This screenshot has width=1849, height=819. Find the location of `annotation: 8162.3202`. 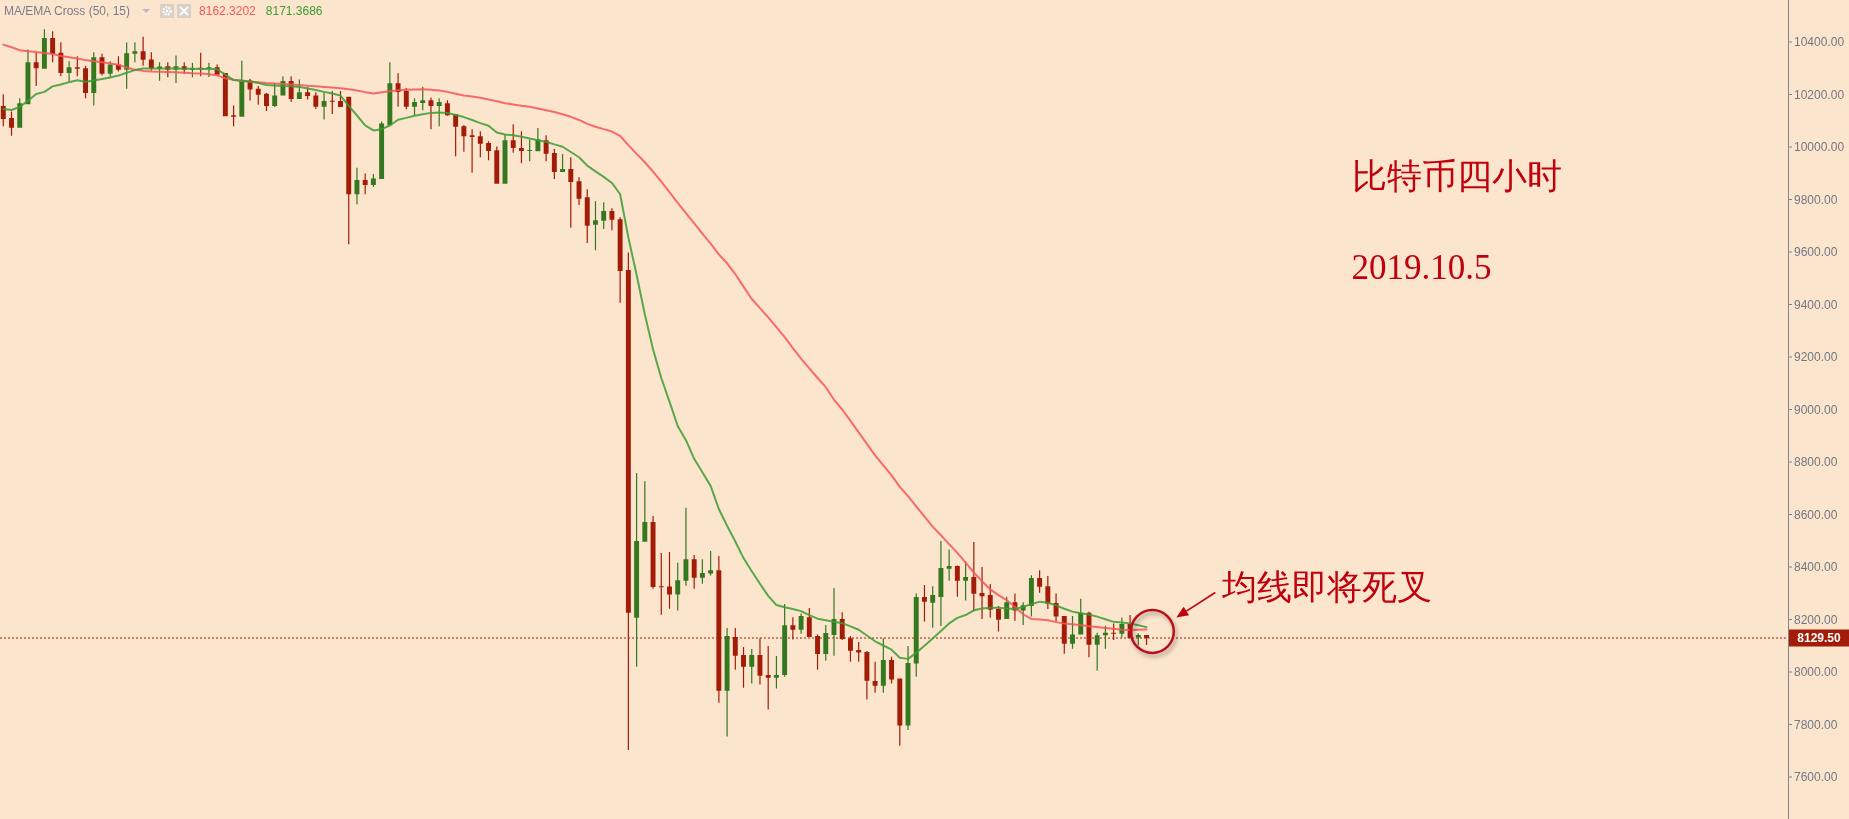

annotation: 8162.3202 is located at coordinates (228, 11).